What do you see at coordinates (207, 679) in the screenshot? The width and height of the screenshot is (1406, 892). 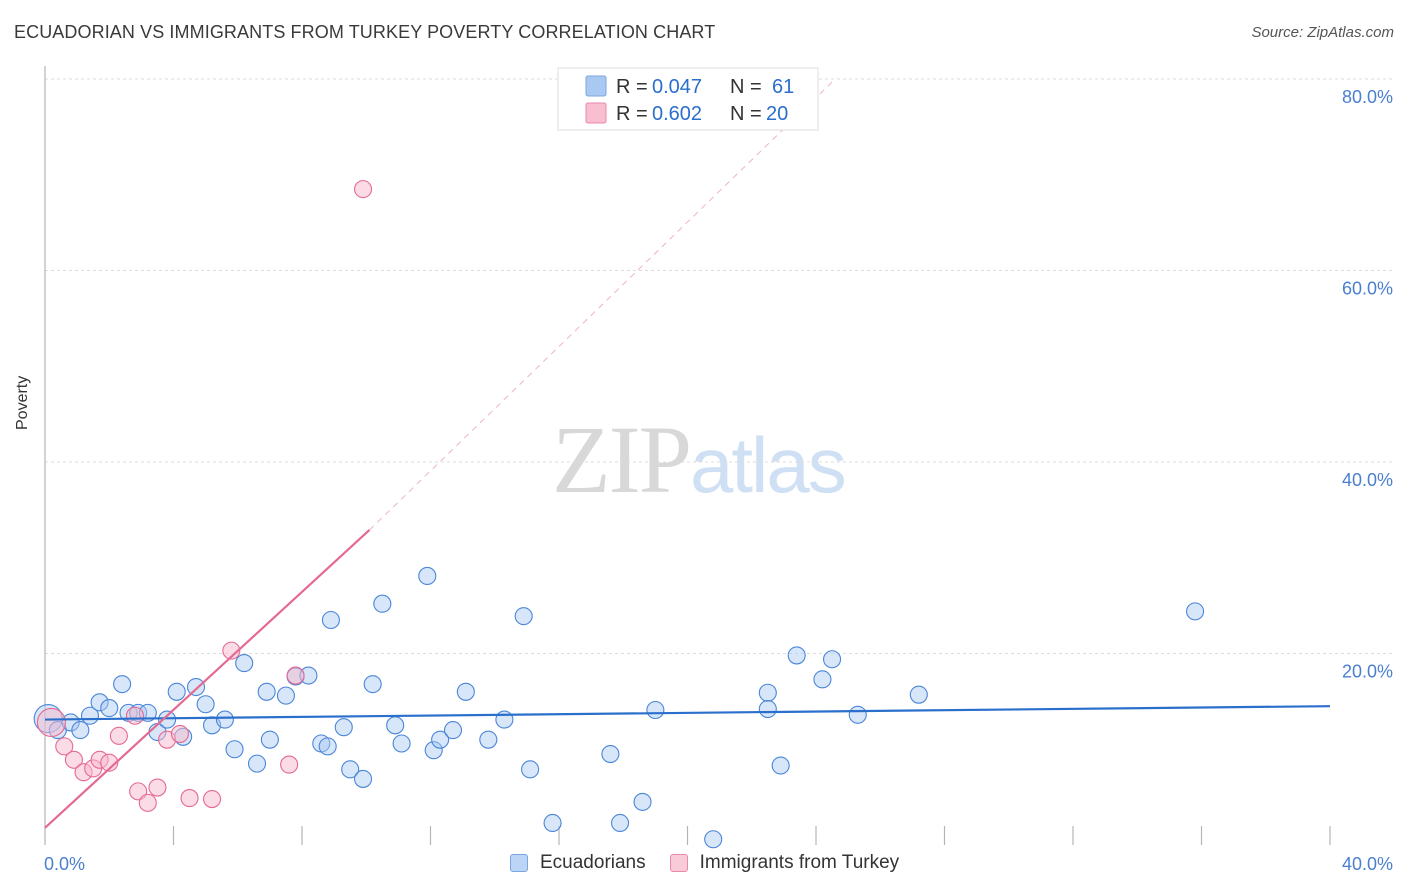 I see `turkey-trend-line` at bounding box center [207, 679].